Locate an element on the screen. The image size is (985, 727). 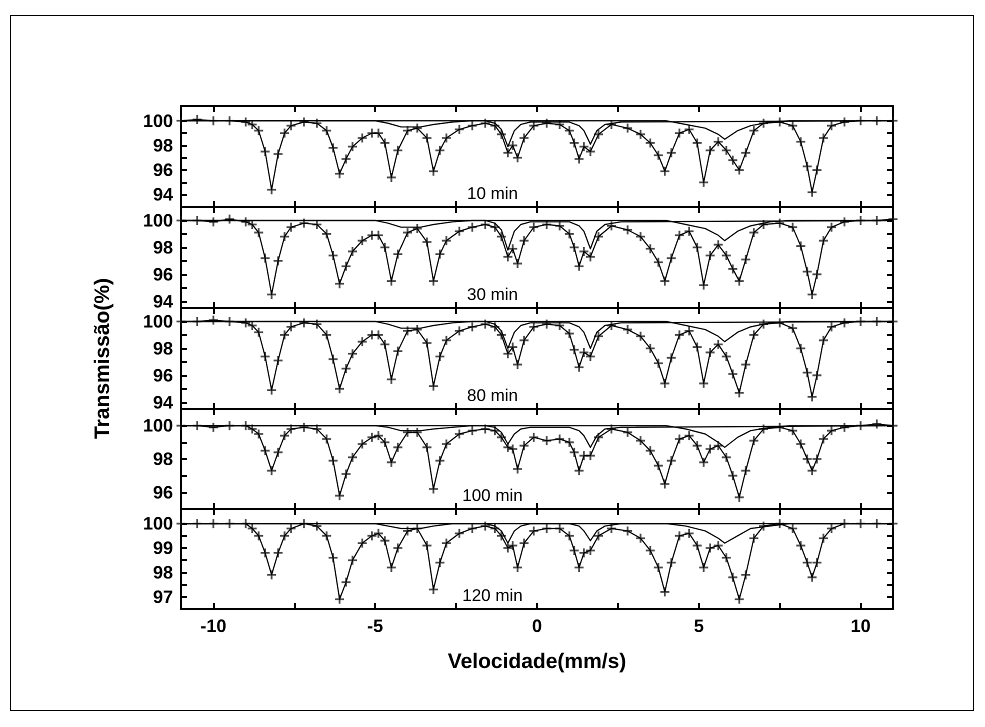
x-tick-label: 0 is located at coordinates (537, 626).